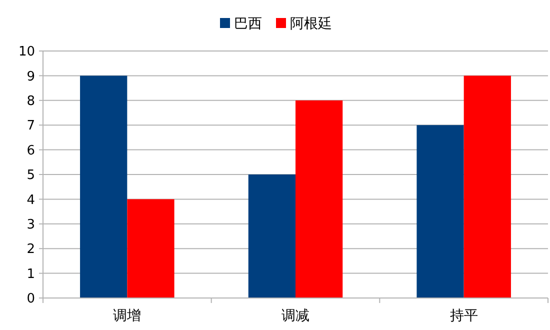 Image resolution: width=550 pixels, height=330 pixels. What do you see at coordinates (30, 200) in the screenshot?
I see `y-tick-label: 4` at bounding box center [30, 200].